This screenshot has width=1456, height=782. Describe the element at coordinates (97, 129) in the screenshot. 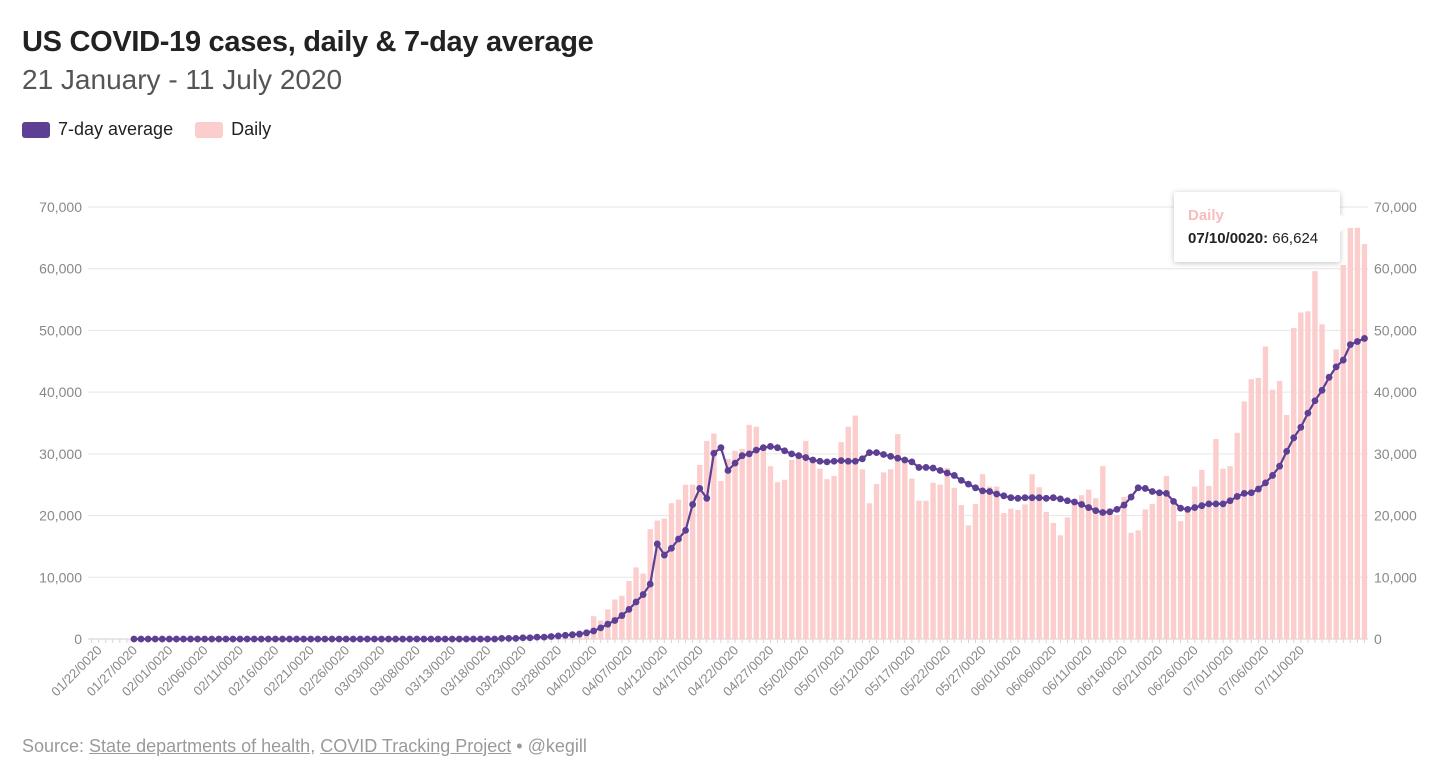

I see `legend-item-7-day-average: 7-day average` at that location.